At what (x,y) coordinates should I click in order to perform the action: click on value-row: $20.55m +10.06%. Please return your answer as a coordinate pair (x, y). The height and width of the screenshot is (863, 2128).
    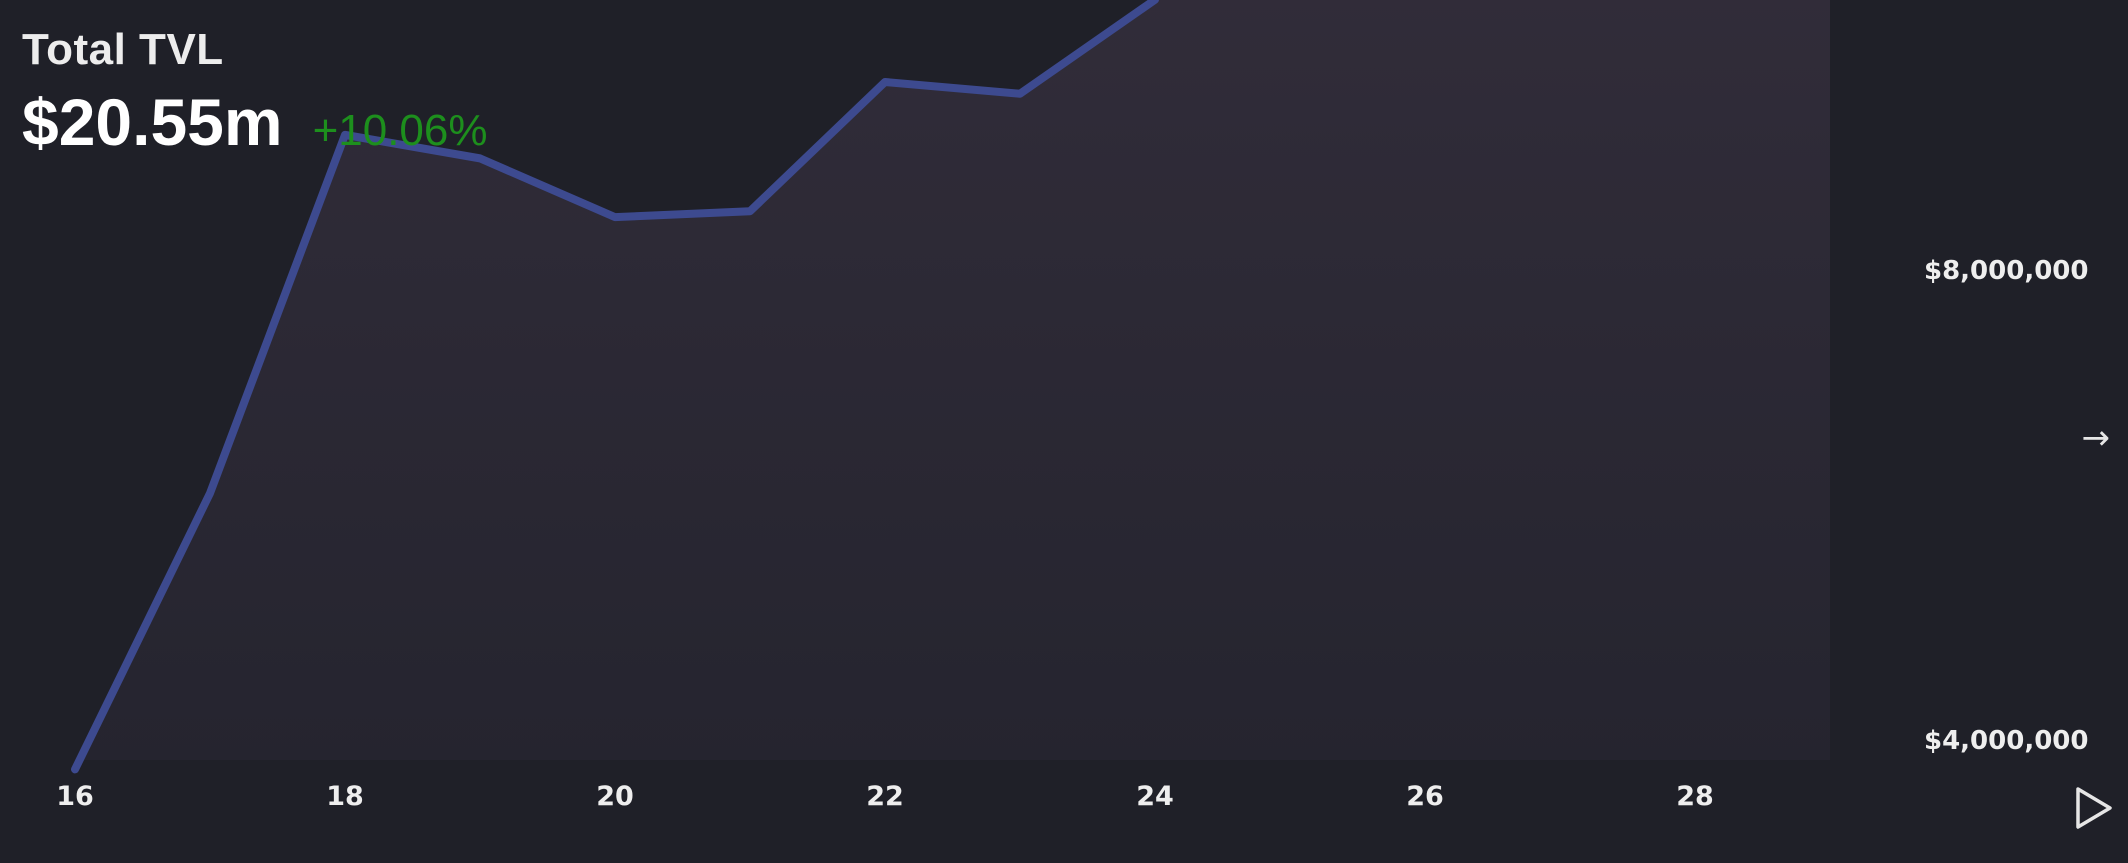
    Looking at the image, I should click on (255, 122).